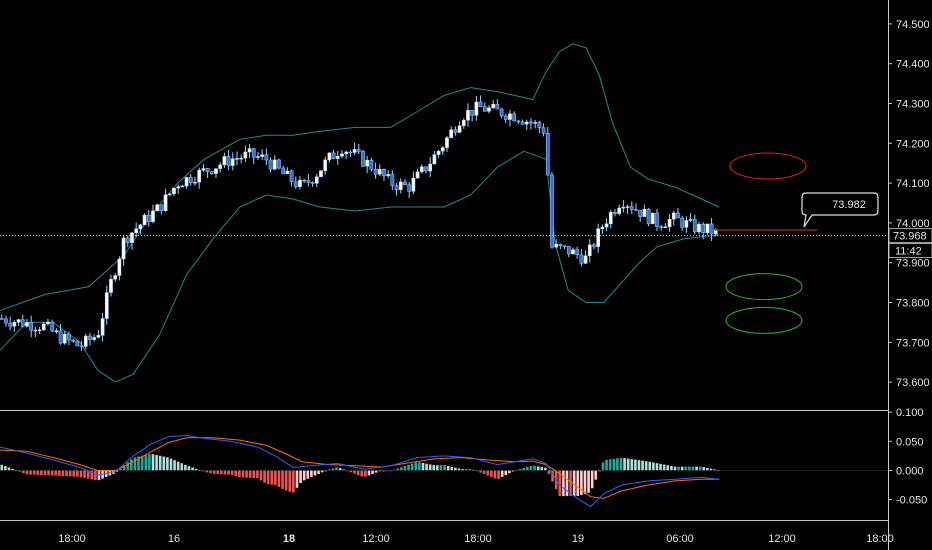 This screenshot has width=932, height=550. I want to click on price-axis-label: 73.900, so click(913, 264).